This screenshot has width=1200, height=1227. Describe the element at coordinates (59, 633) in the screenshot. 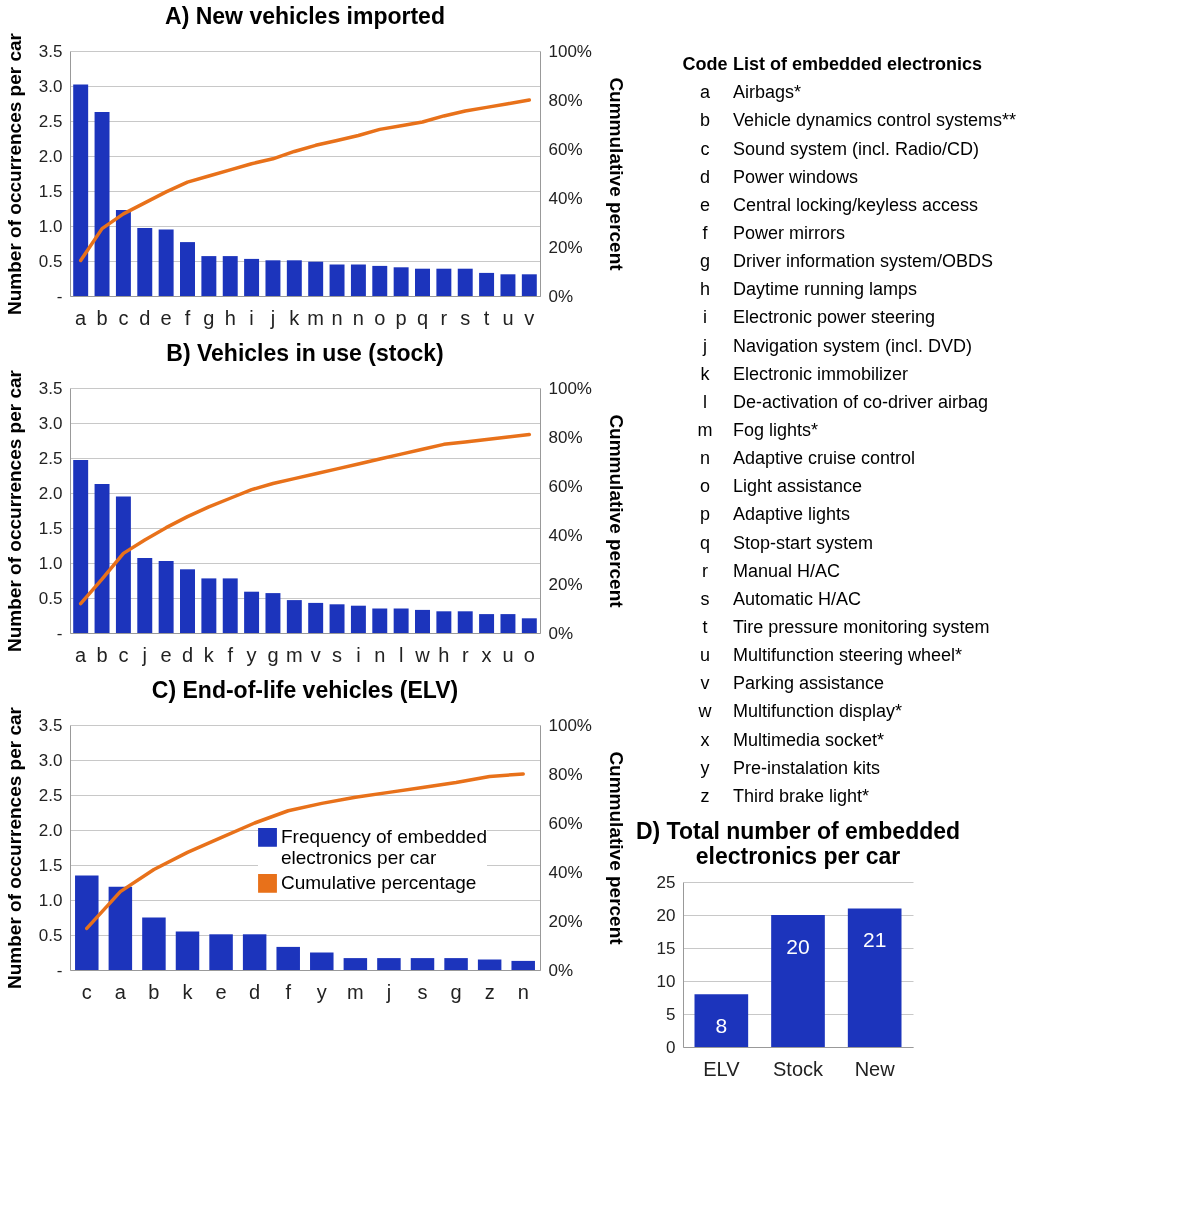

I see `y-tick-label: -` at that location.